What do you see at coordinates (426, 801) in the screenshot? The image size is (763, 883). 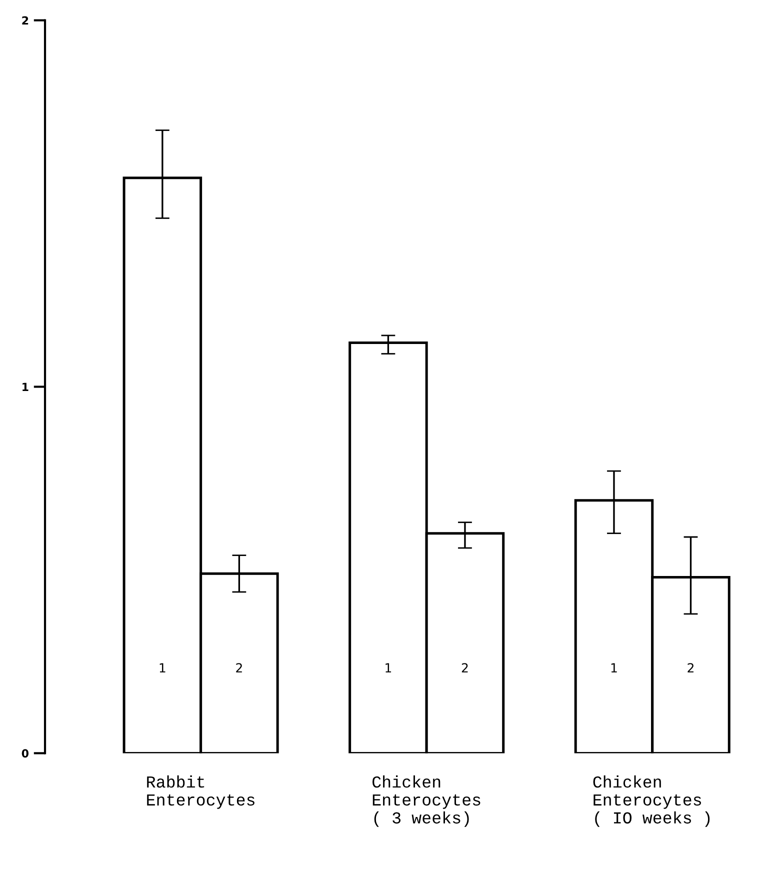 I see `x-tick-label: Chicken Enterocytes ( 3 weeks)` at bounding box center [426, 801].